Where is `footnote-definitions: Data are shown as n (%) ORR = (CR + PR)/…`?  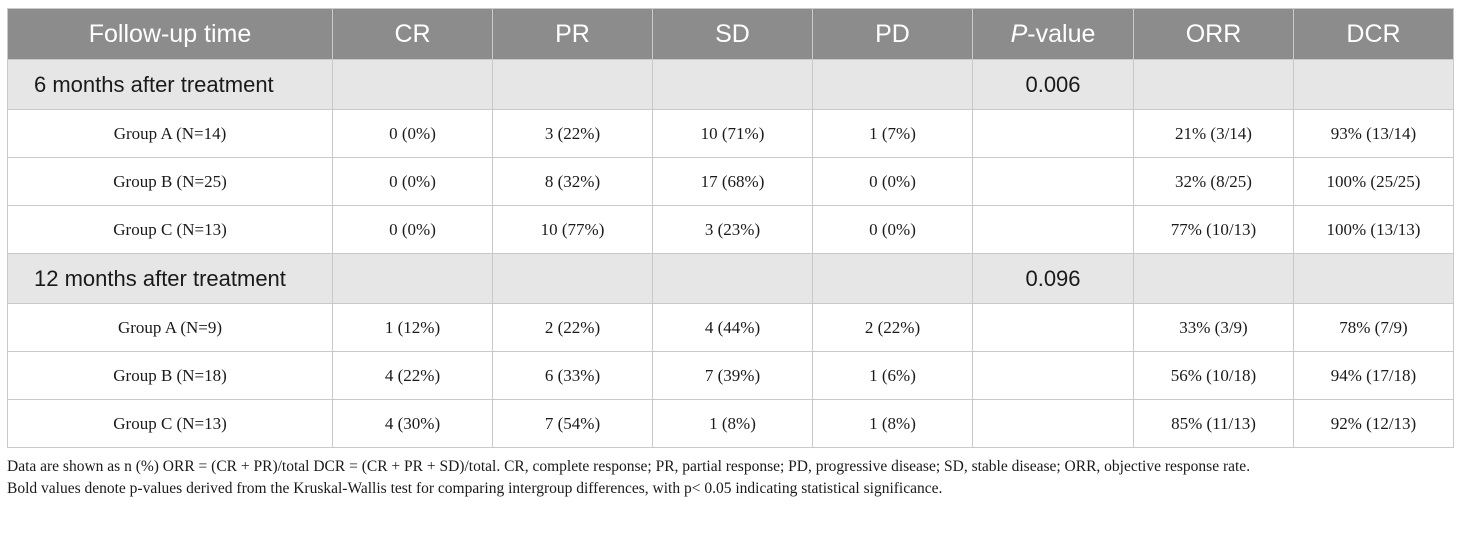 footnote-definitions: Data are shown as n (%) ORR = (CR + PR)/… is located at coordinates (629, 466).